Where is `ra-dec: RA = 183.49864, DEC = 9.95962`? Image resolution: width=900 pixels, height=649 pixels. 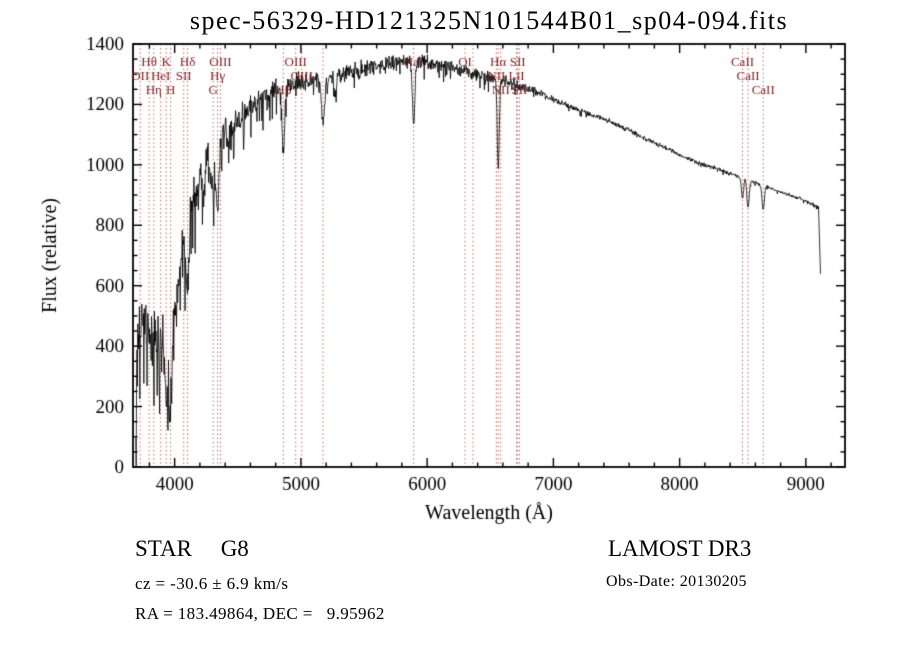 ra-dec: RA = 183.49864, DEC = 9.95962 is located at coordinates (260, 613).